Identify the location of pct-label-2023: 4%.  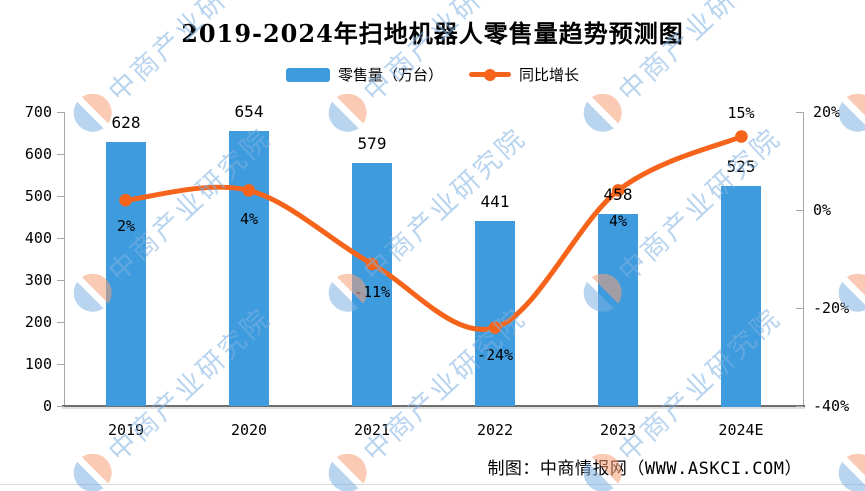
(618, 221).